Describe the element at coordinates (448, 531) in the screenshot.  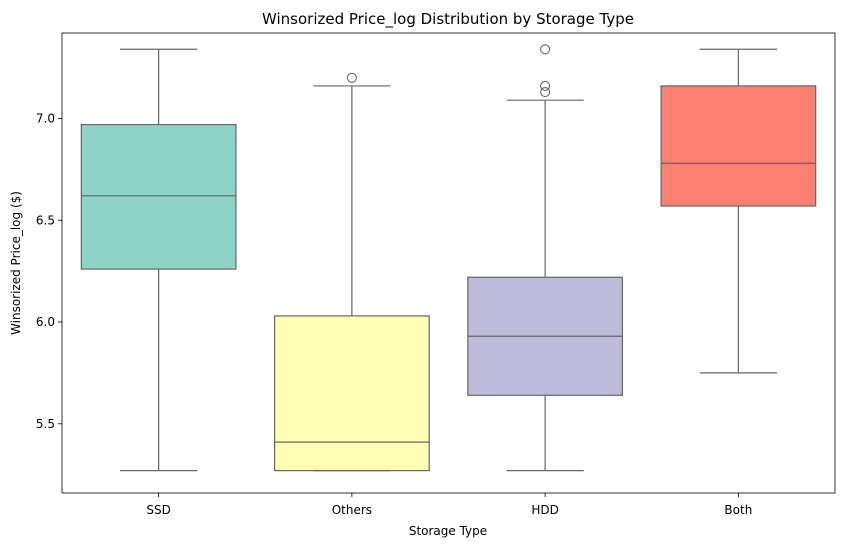
I see `x-axis-label: Storage Type` at that location.